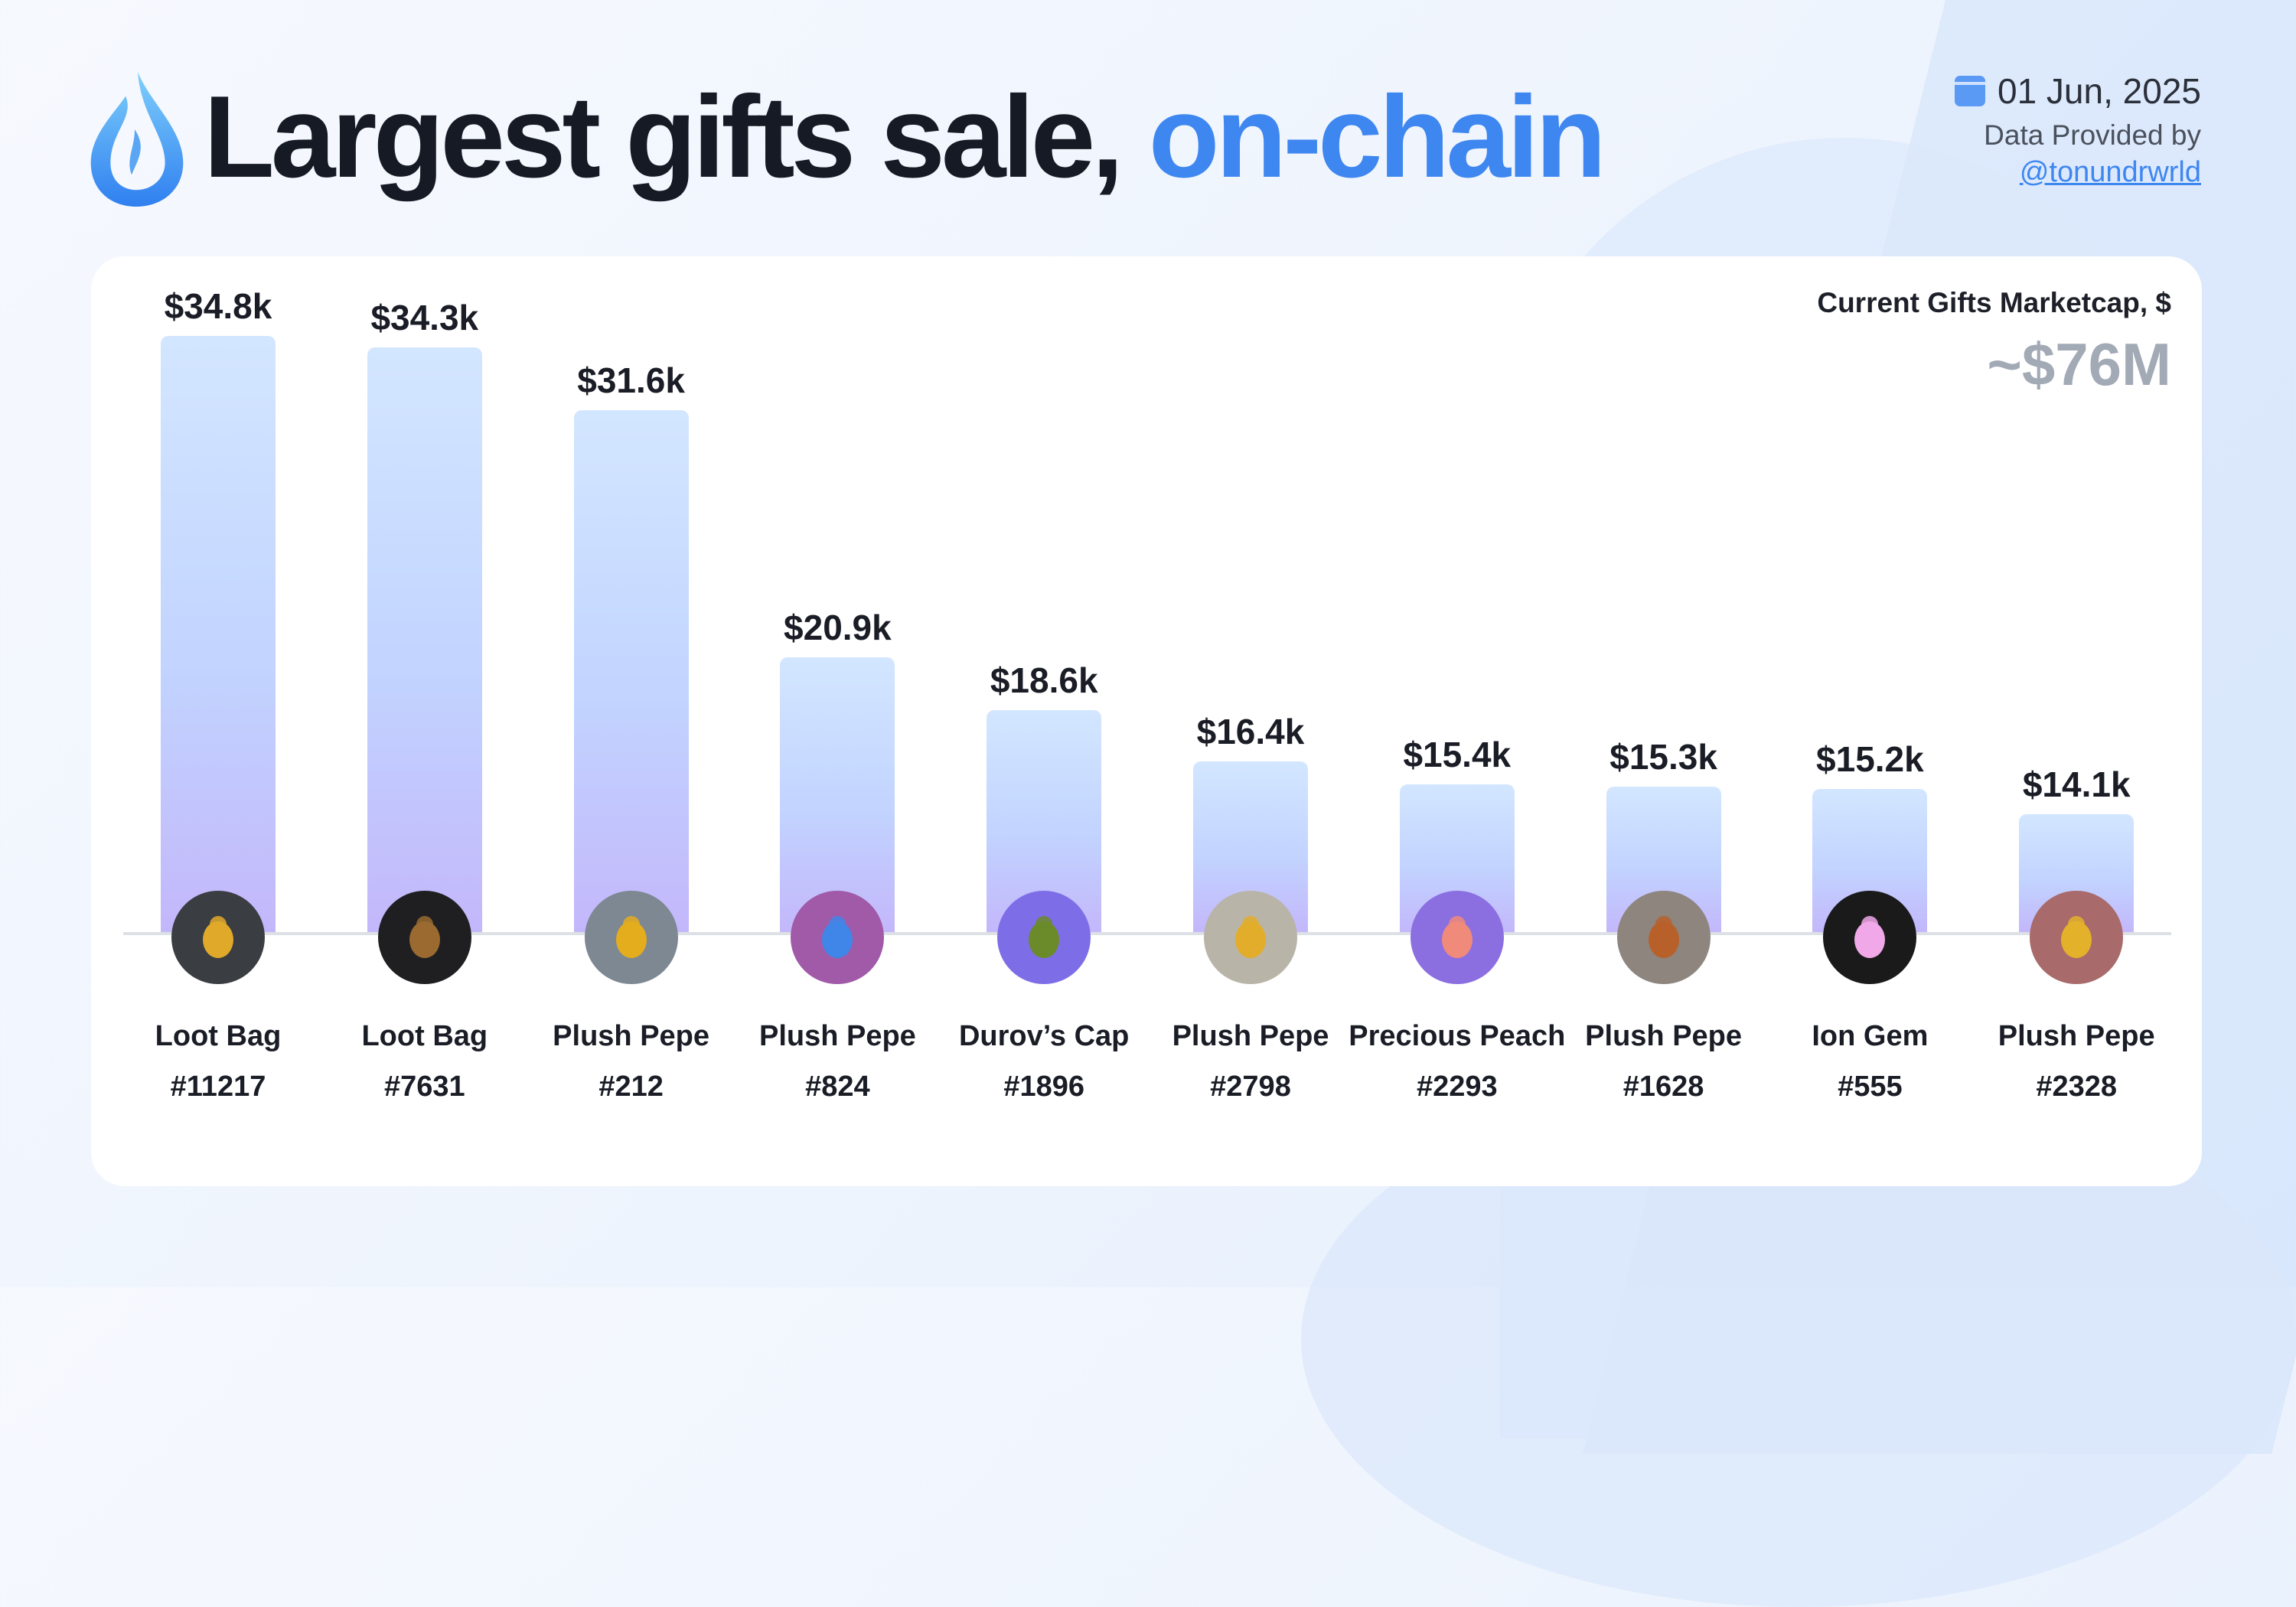 This screenshot has height=1607, width=2296. I want to click on date-text: 01 Jun, 2025, so click(2099, 91).